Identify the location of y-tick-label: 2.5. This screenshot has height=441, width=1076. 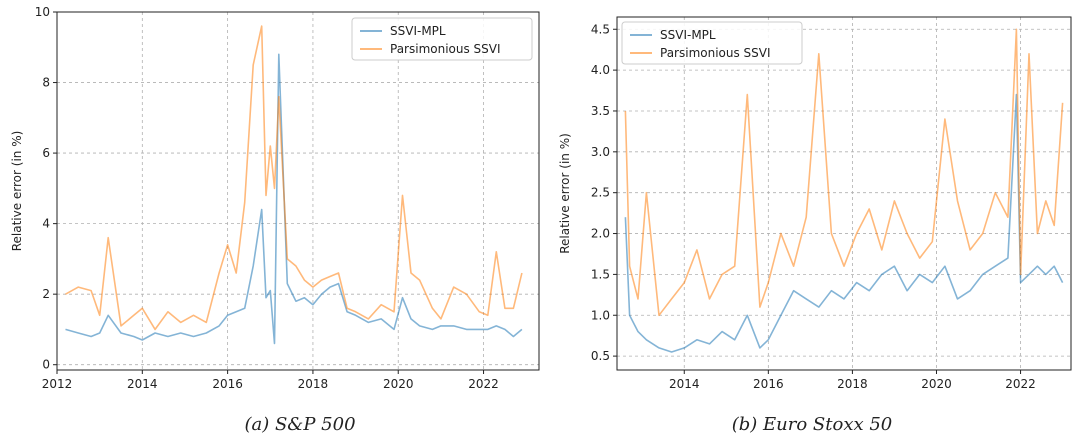
(600, 193).